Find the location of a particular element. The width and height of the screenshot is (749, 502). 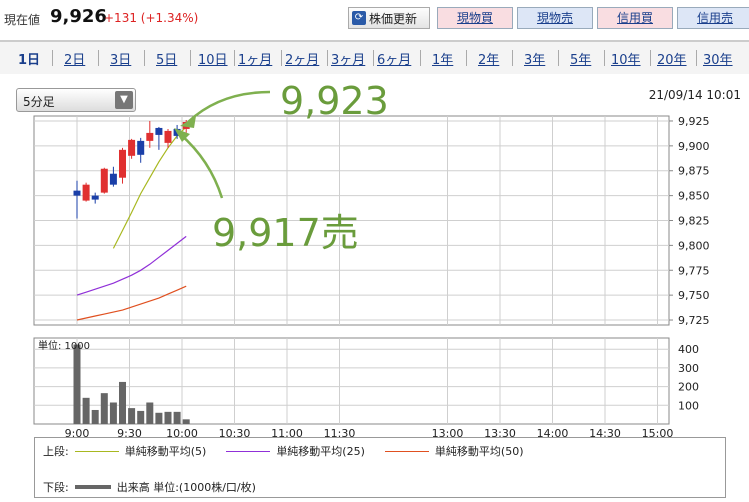

x-tick-label: 9:30 is located at coordinates (129, 432).